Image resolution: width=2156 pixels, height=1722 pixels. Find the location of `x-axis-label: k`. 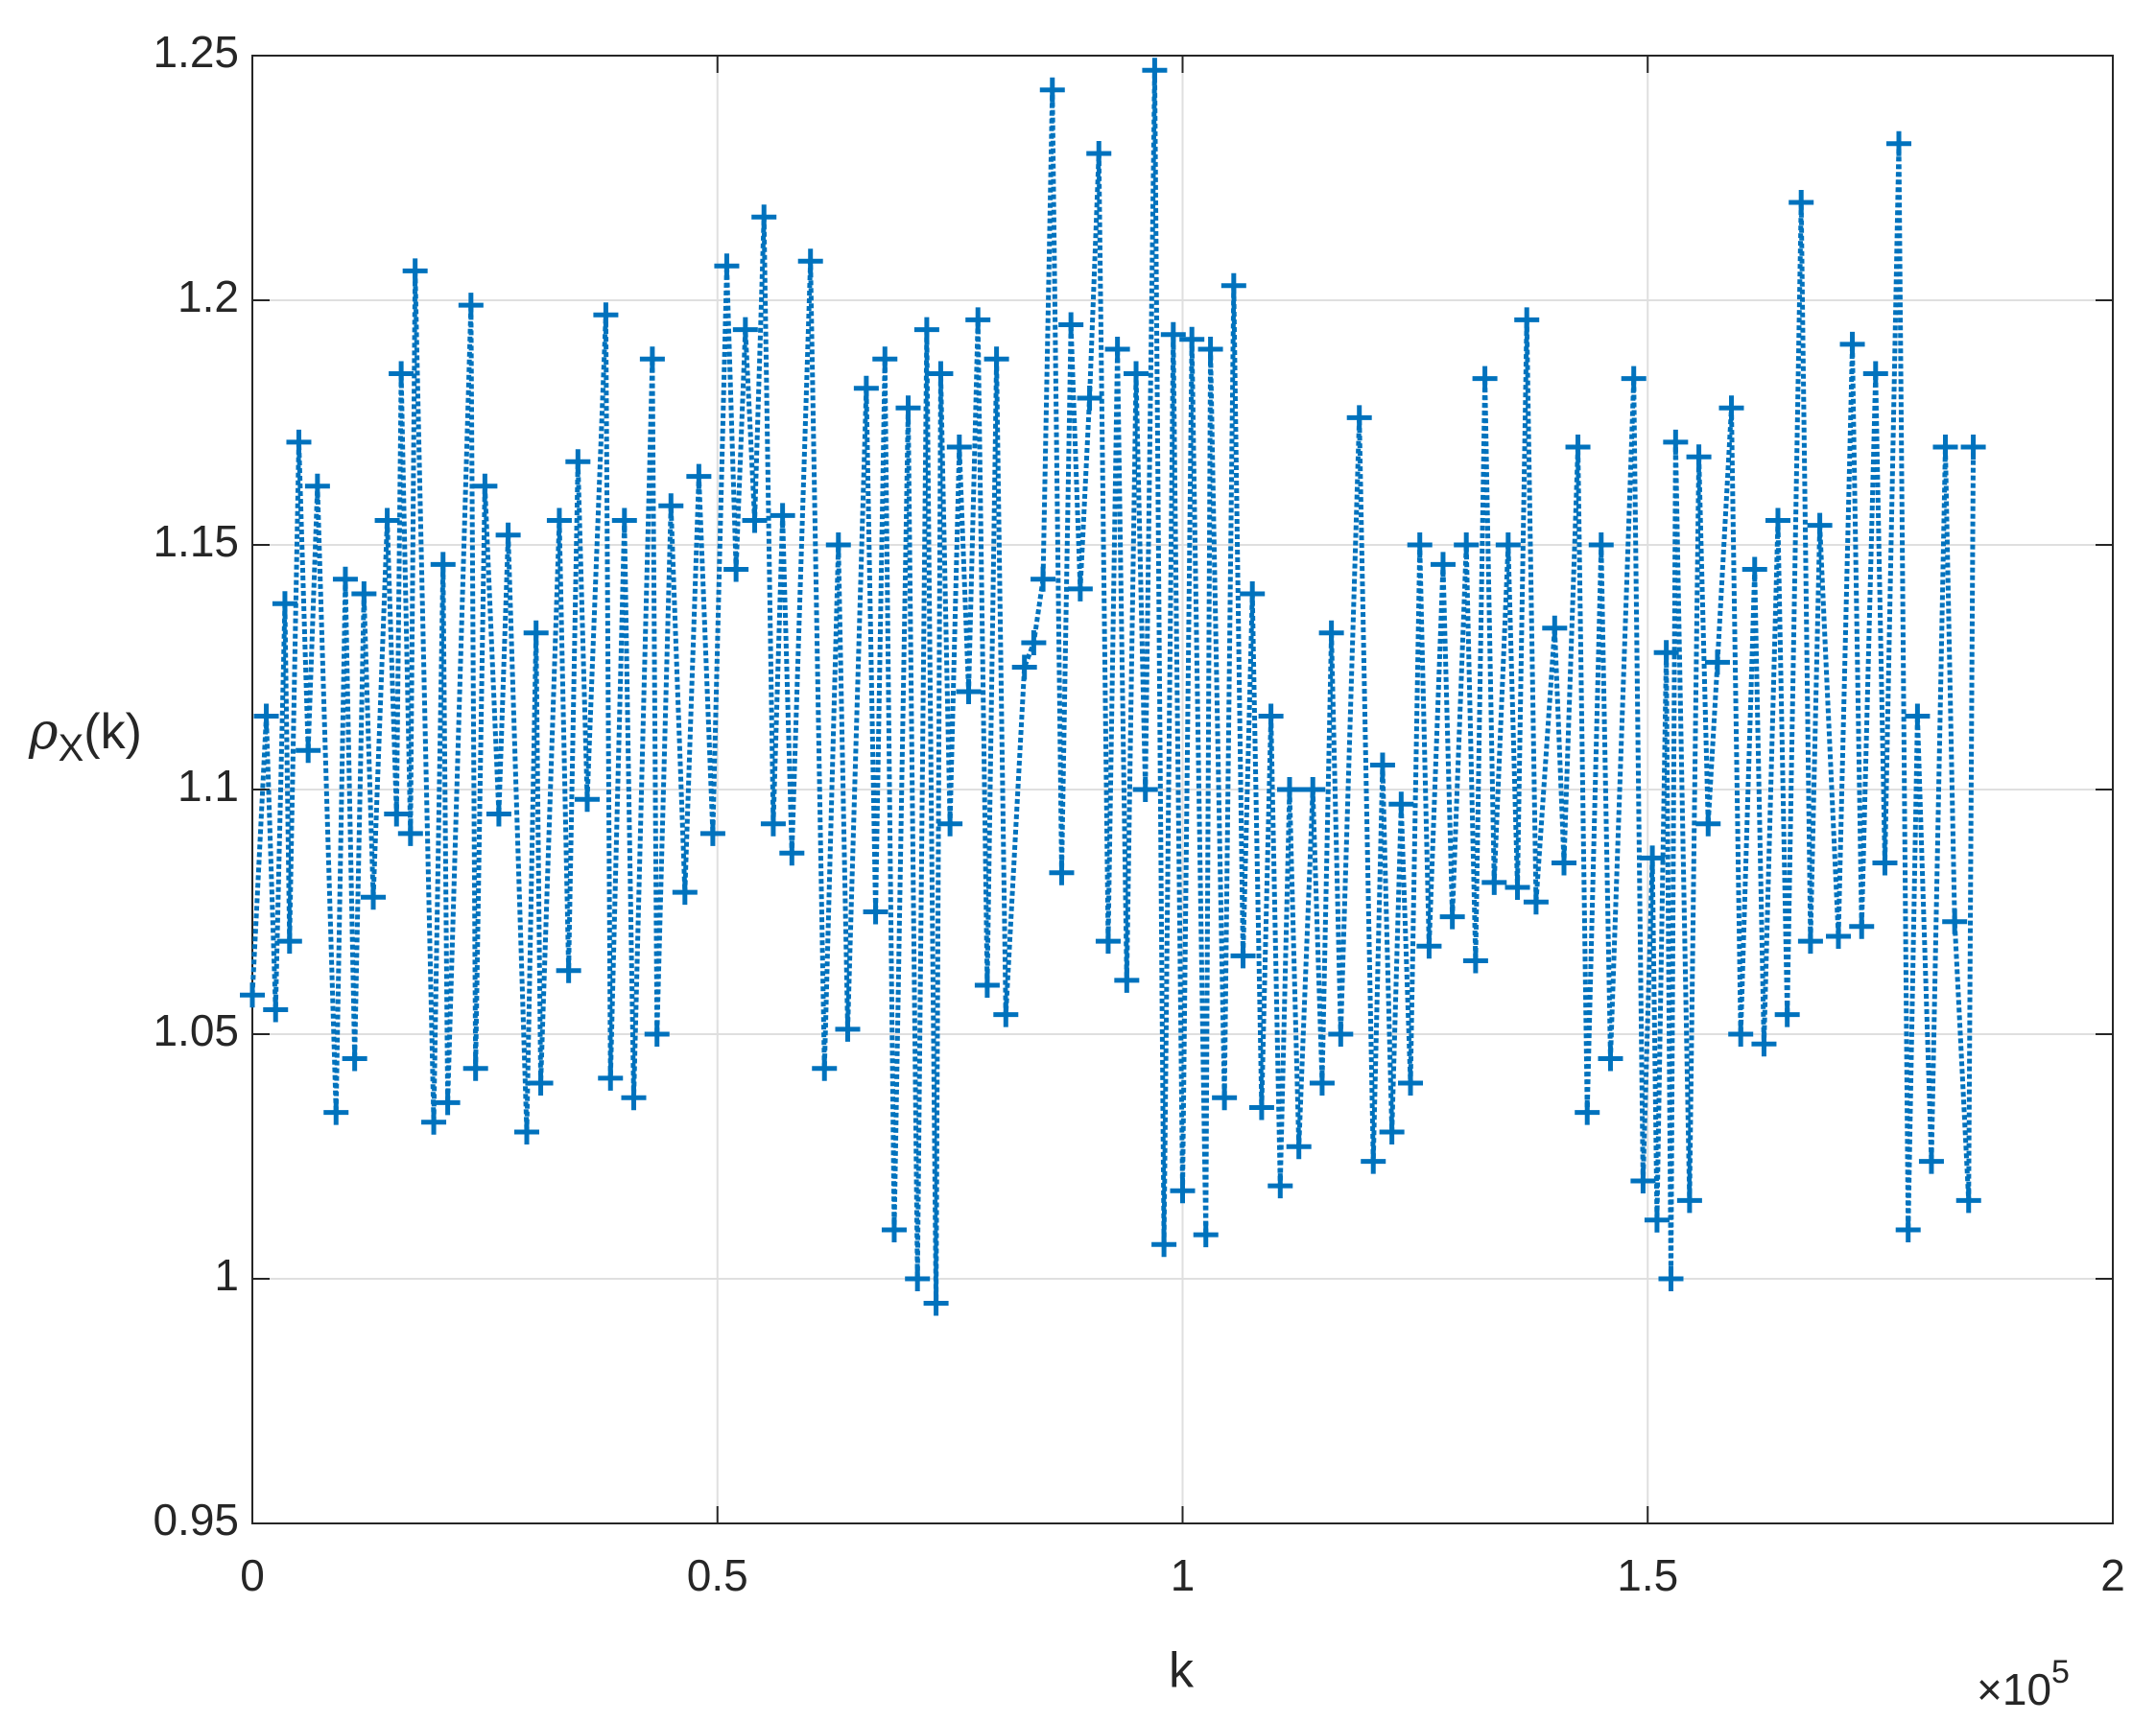

x-axis-label: k is located at coordinates (1182, 1671).